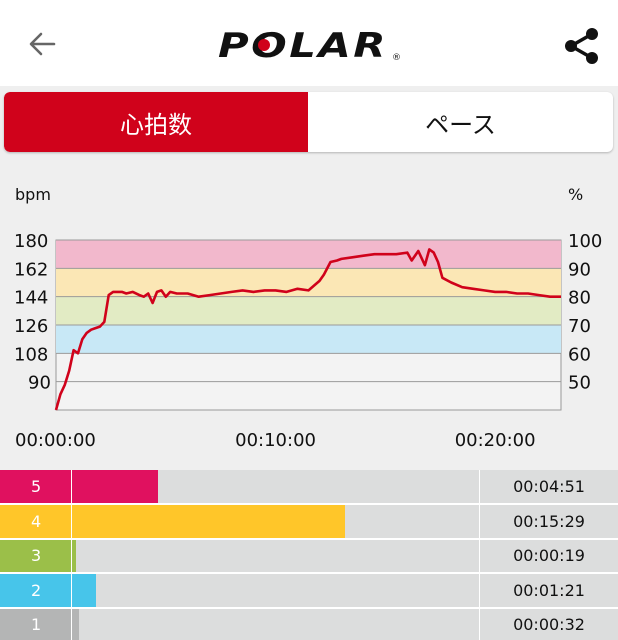  What do you see at coordinates (31, 354) in the screenshot?
I see `left-tick-label: 108` at bounding box center [31, 354].